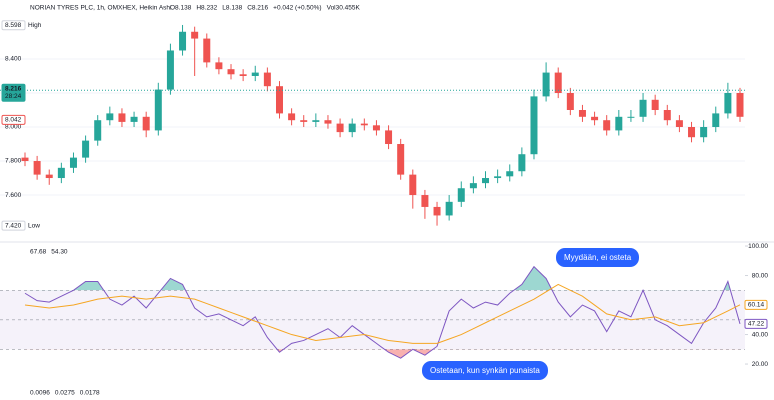  Describe the element at coordinates (13, 195) in the screenshot. I see `y-tick-label: 7.600` at that location.